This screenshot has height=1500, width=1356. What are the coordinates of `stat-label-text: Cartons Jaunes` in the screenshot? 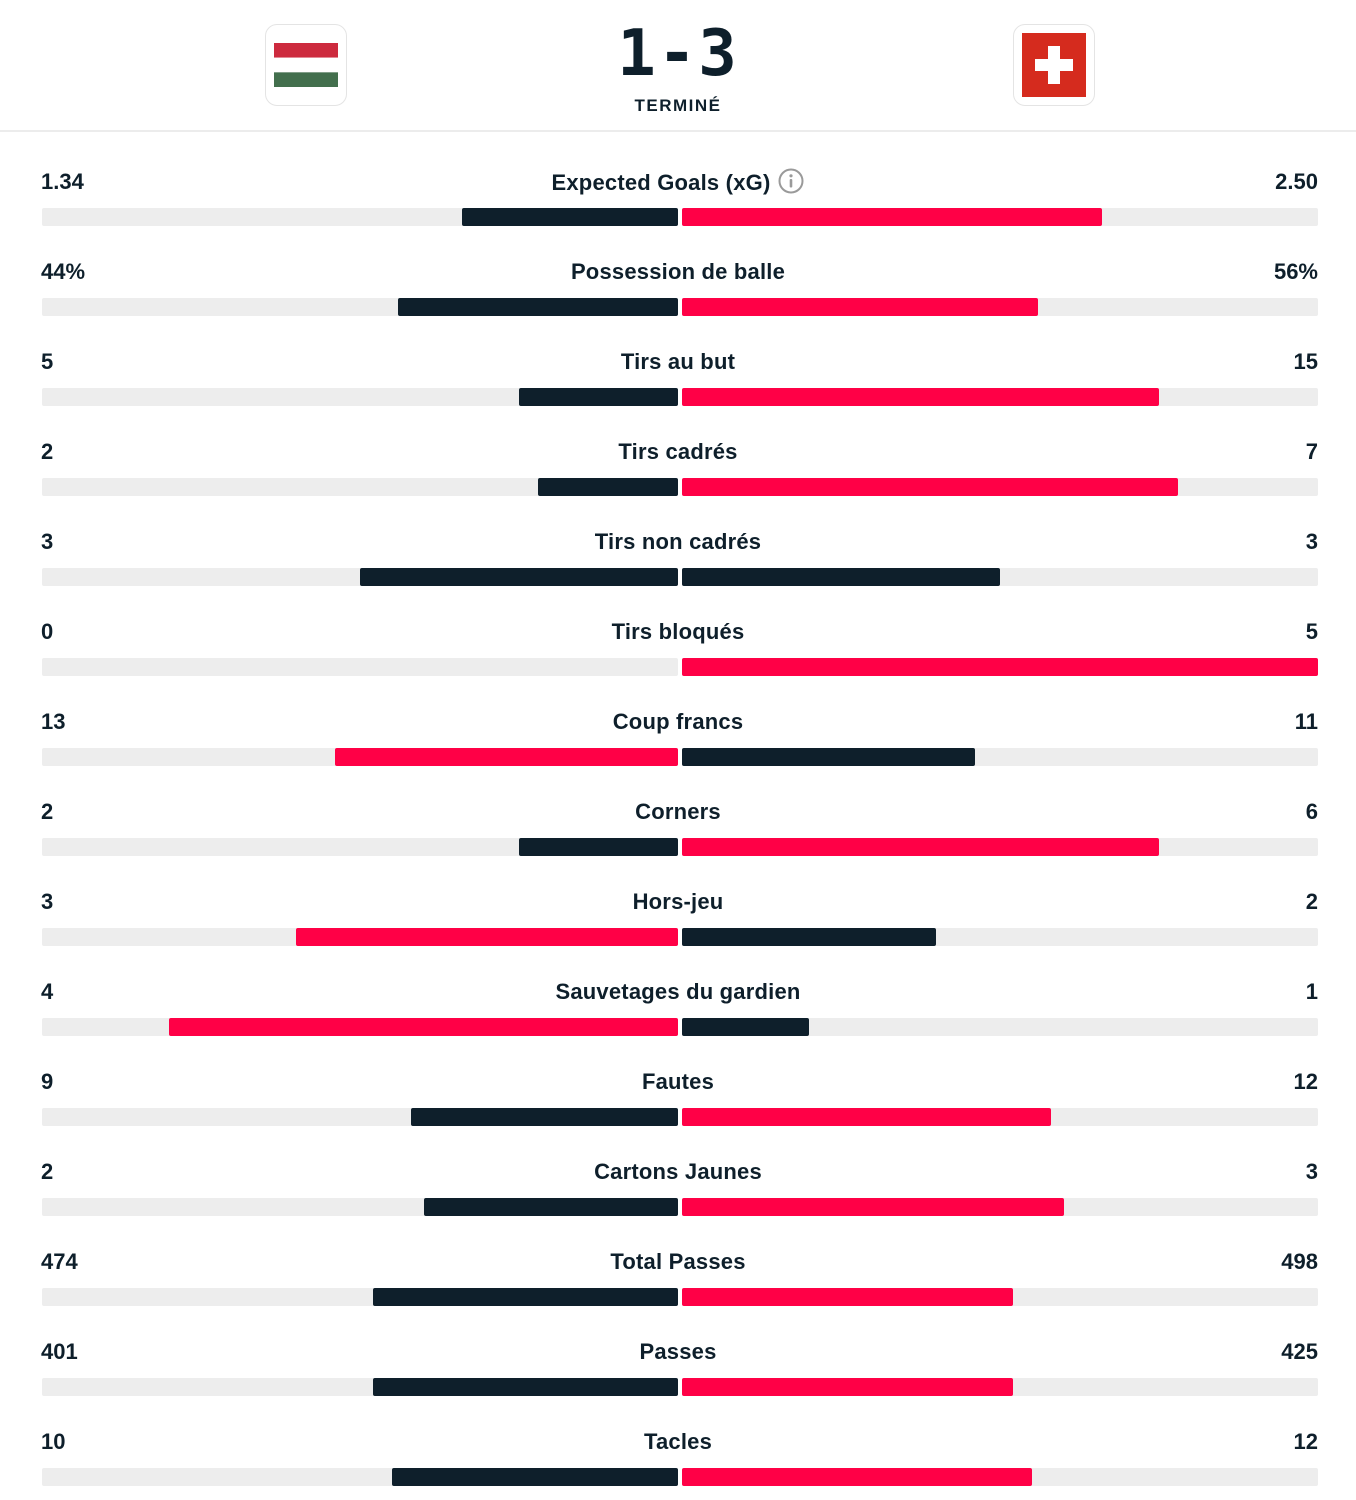 It's located at (678, 1171).